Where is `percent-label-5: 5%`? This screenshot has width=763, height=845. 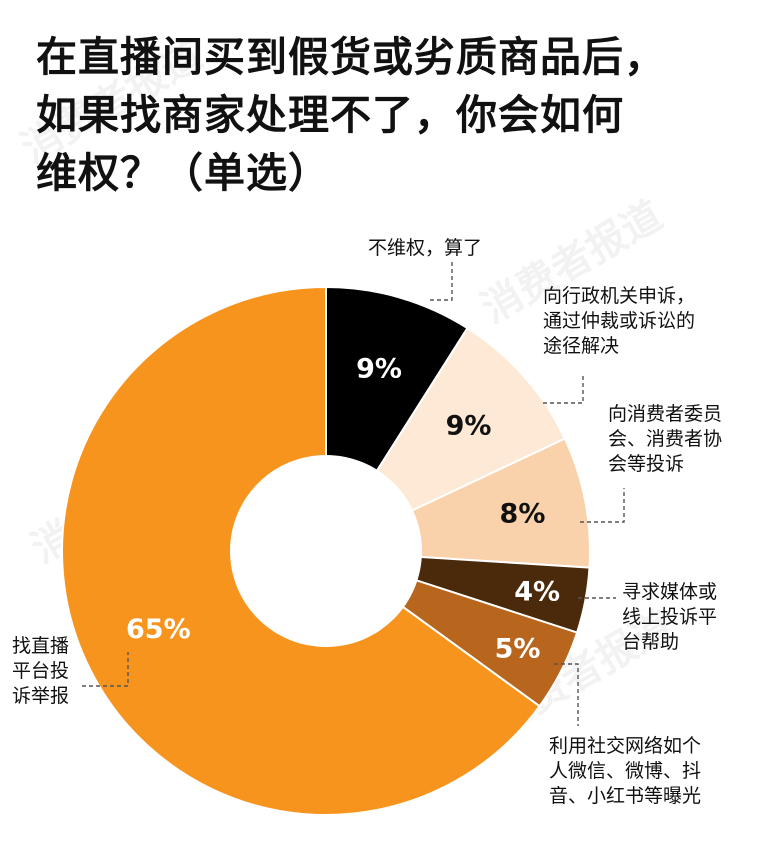 percent-label-5: 5% is located at coordinates (518, 649).